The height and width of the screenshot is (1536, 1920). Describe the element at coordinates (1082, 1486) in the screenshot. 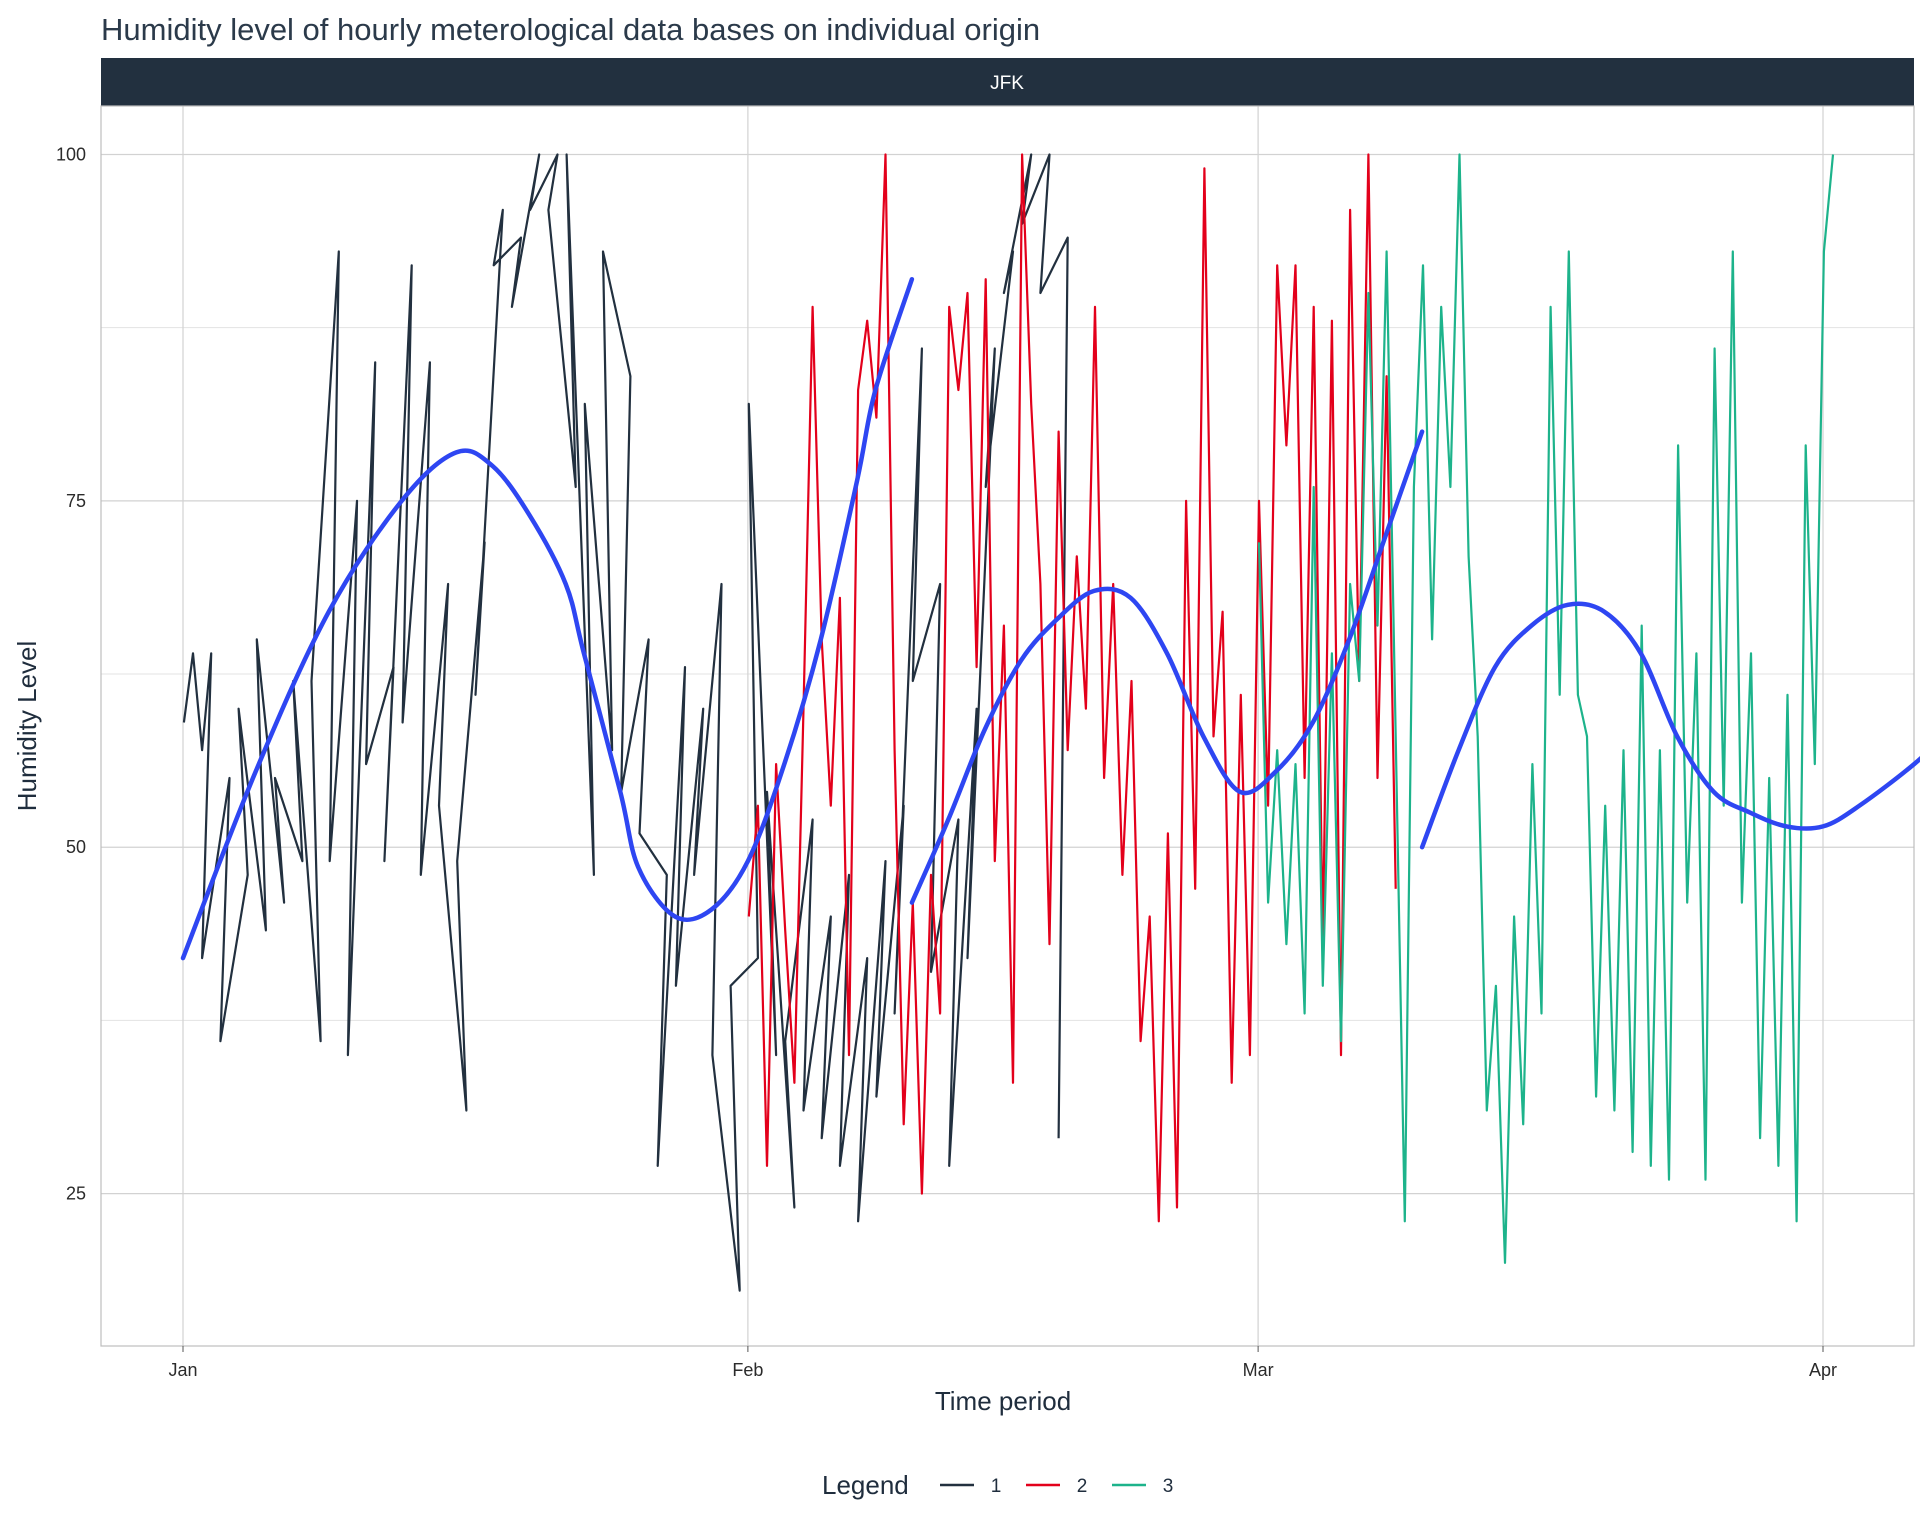

I see `legend-label-2: 2` at that location.